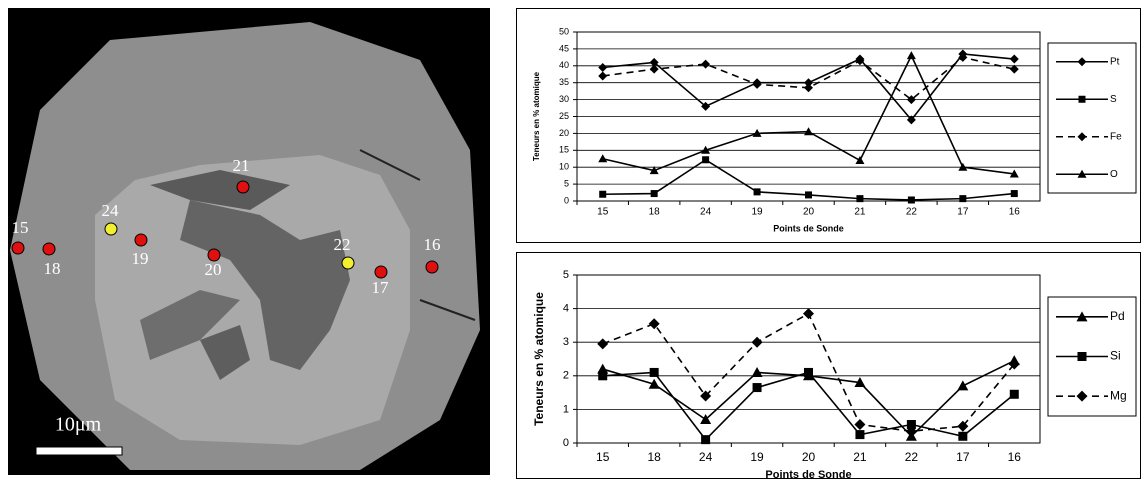  I want to click on y-tick-label: 4, so click(566, 309).